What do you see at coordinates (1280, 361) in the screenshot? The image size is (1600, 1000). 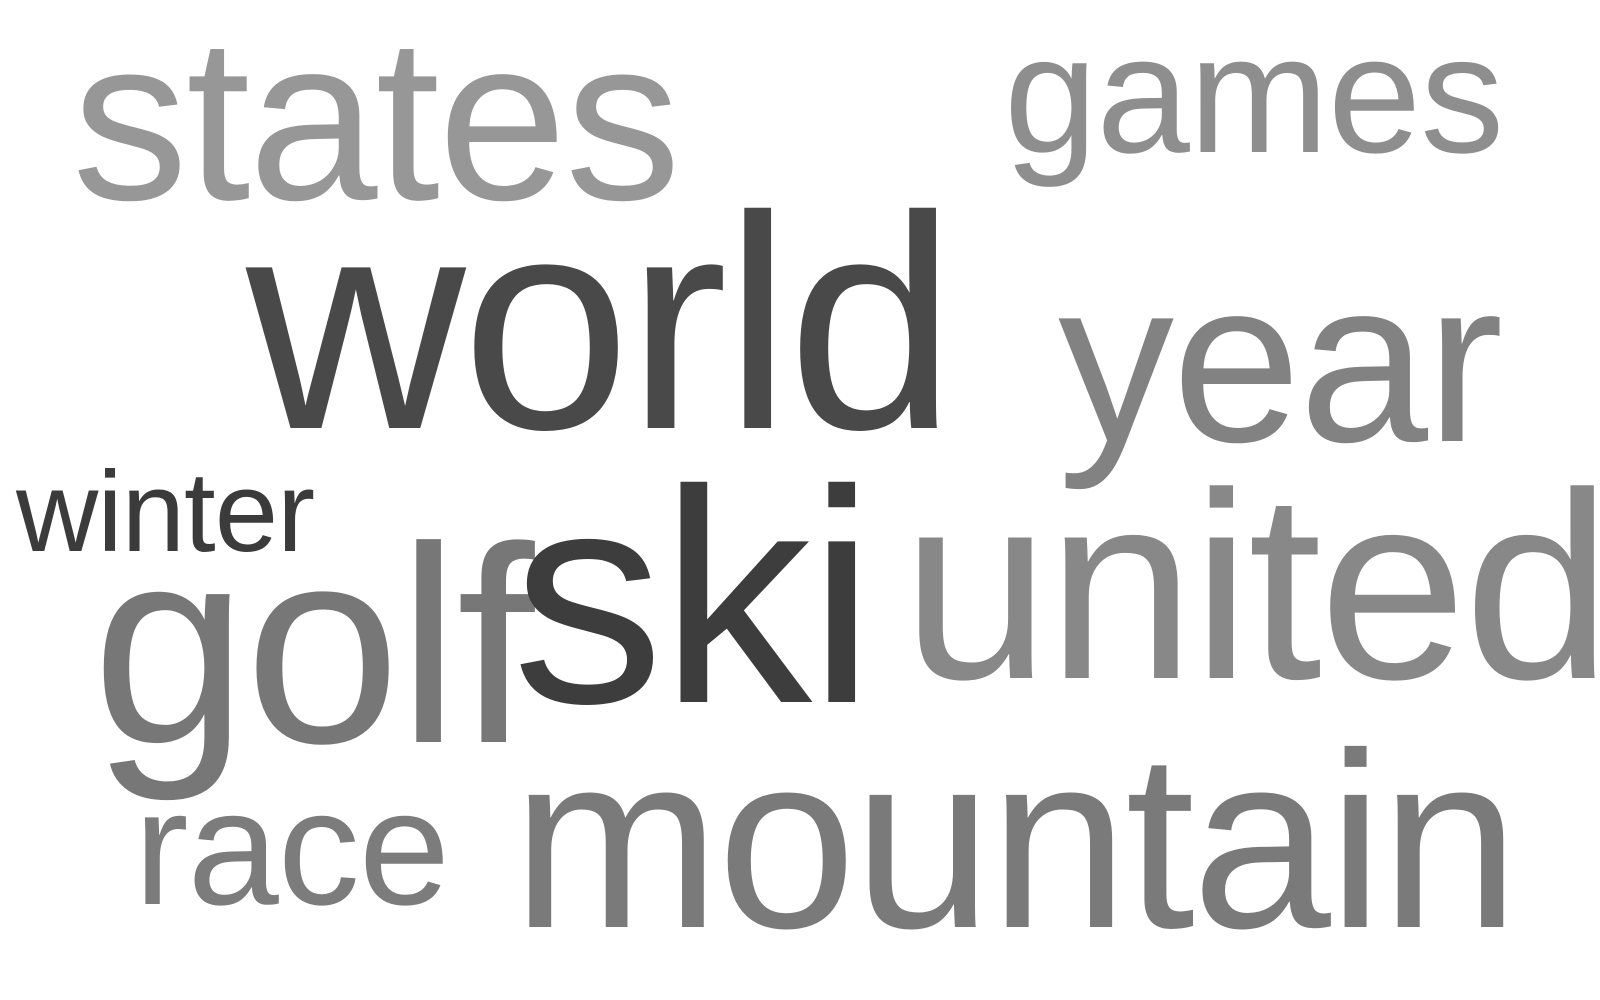 I see `word-year: year` at bounding box center [1280, 361].